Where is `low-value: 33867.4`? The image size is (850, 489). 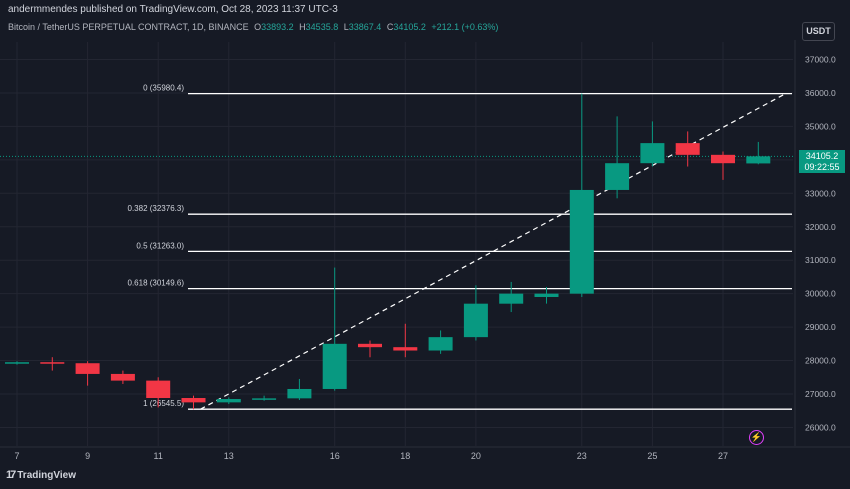
low-value: 33867.4 is located at coordinates (365, 27).